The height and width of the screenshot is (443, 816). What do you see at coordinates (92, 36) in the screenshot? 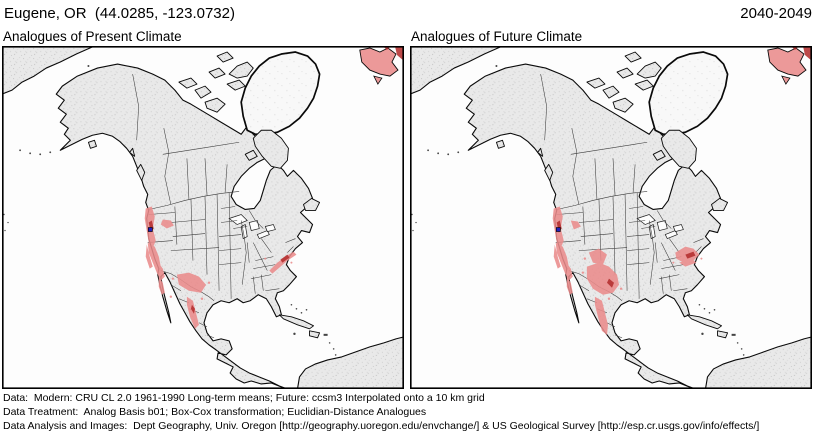
I see `map-title-present: Analogues of Present Climate` at bounding box center [92, 36].